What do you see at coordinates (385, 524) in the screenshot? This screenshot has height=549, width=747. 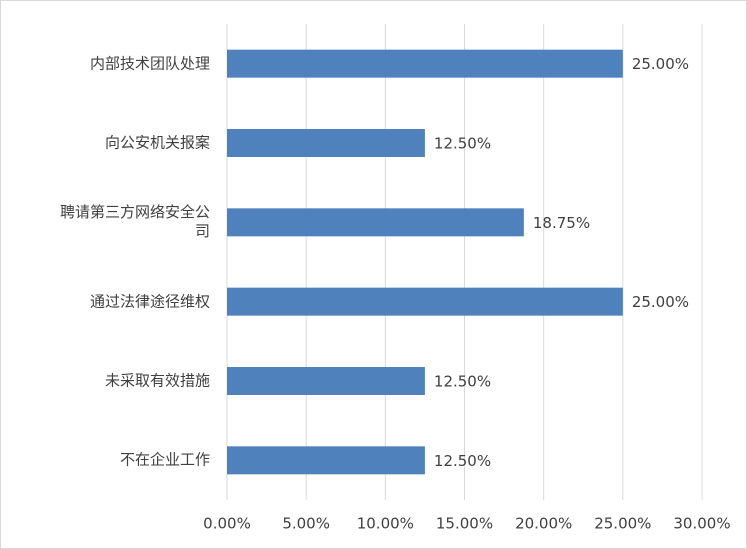 I see `x-tick-label: 10.00%` at bounding box center [385, 524].